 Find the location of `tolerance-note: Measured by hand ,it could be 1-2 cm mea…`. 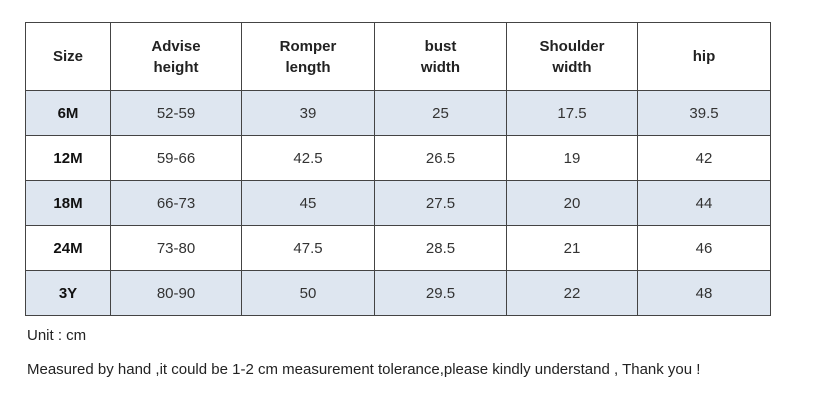

tolerance-note: Measured by hand ,it could be 1-2 cm mea… is located at coordinates (364, 369).